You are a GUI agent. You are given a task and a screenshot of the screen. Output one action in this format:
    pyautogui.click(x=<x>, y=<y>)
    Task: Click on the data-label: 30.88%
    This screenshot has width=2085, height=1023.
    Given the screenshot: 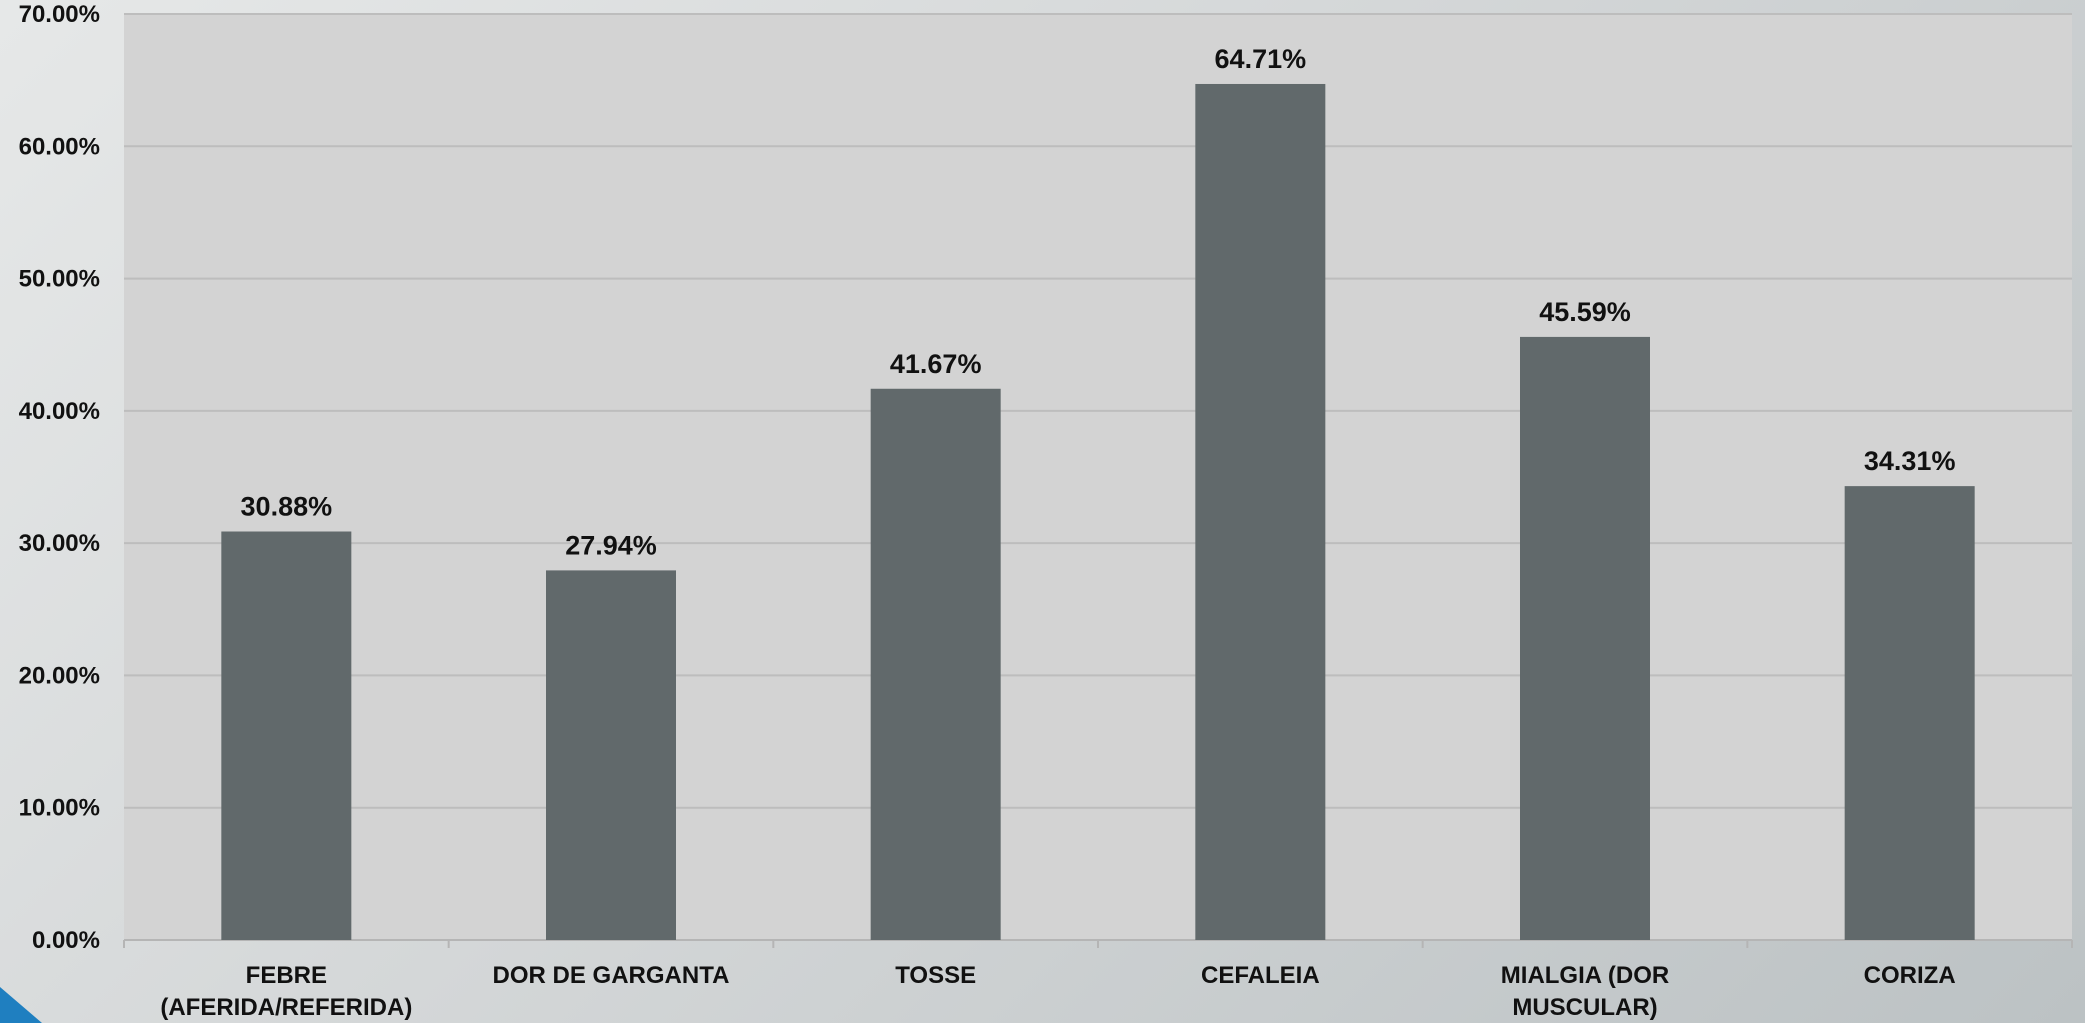 What is the action you would take?
    pyautogui.click(x=287, y=507)
    